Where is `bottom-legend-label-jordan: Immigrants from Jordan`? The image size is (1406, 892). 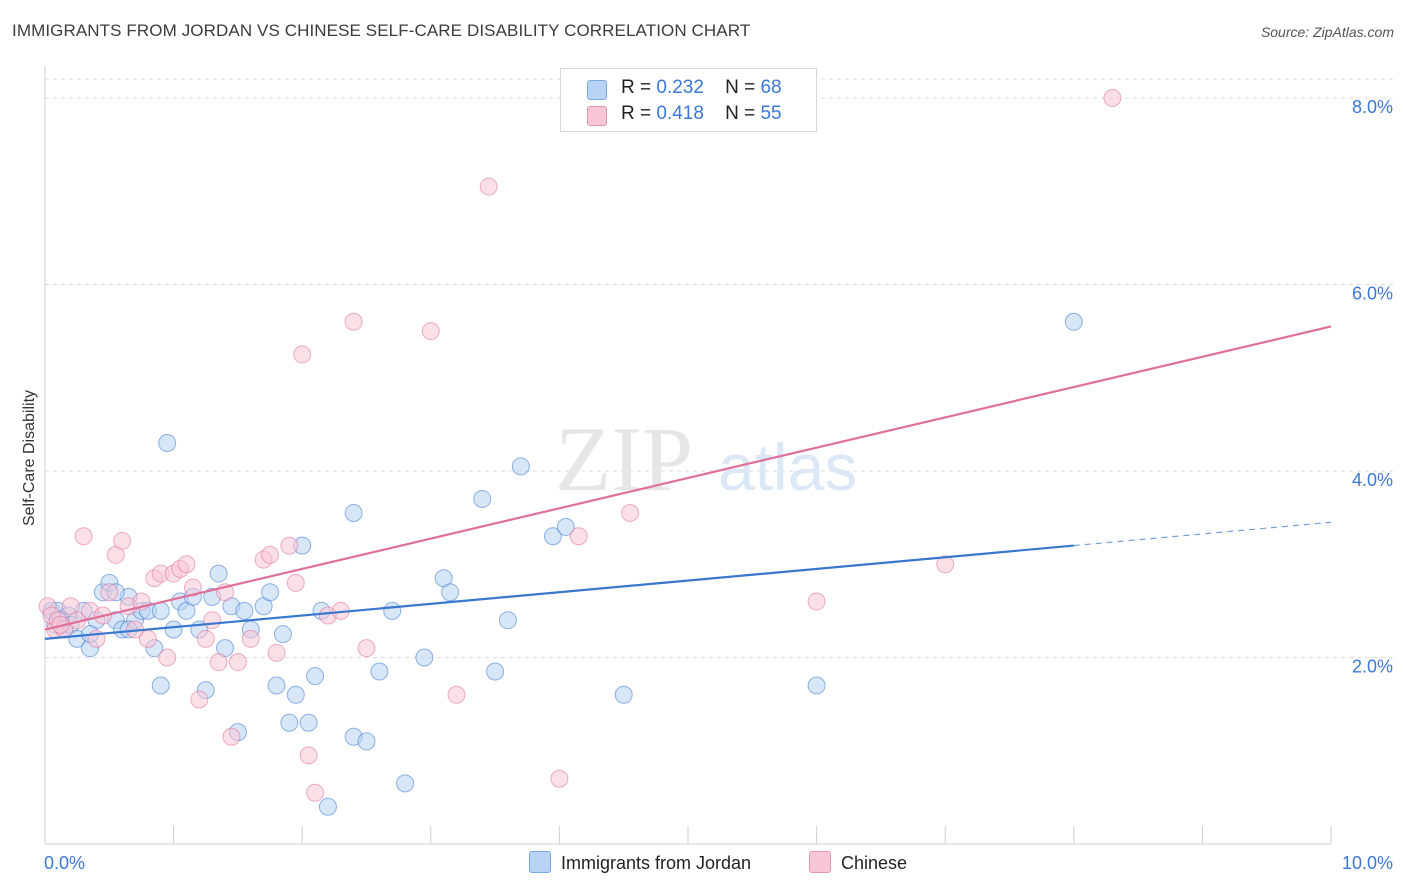 bottom-legend-label-jordan: Immigrants from Jordan is located at coordinates (656, 863).